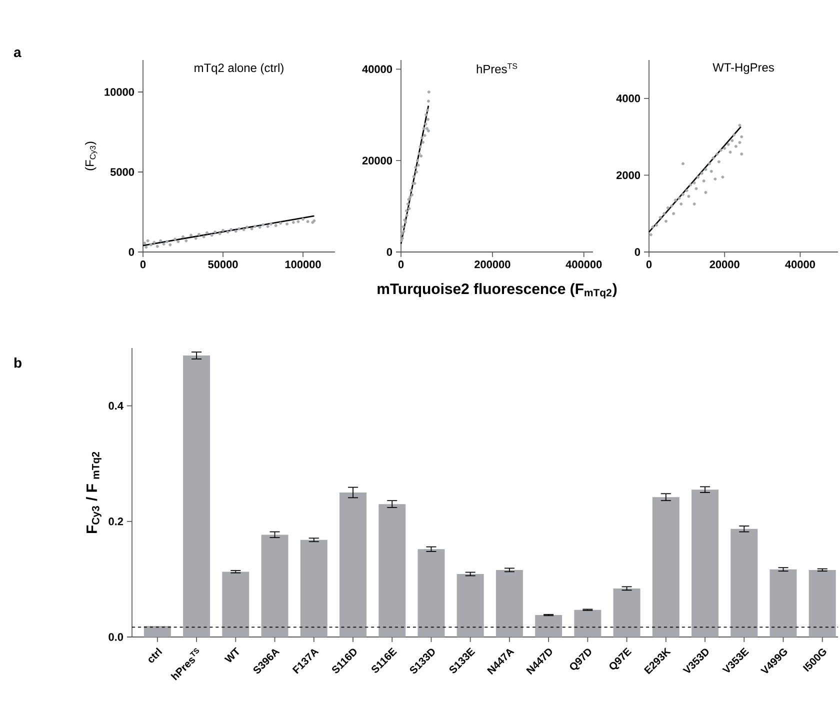  What do you see at coordinates (303, 264) in the screenshot?
I see `x-tick-label: 100000` at bounding box center [303, 264].